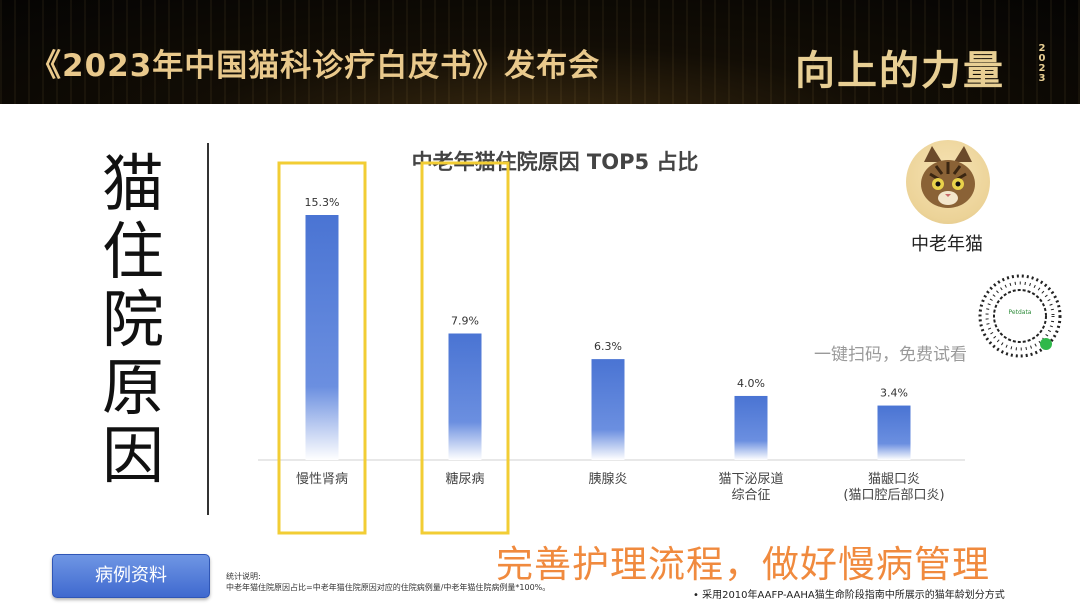 The image size is (1080, 607). Describe the element at coordinates (464, 479) in the screenshot. I see `category-label-1-0: 糖尿病` at that location.